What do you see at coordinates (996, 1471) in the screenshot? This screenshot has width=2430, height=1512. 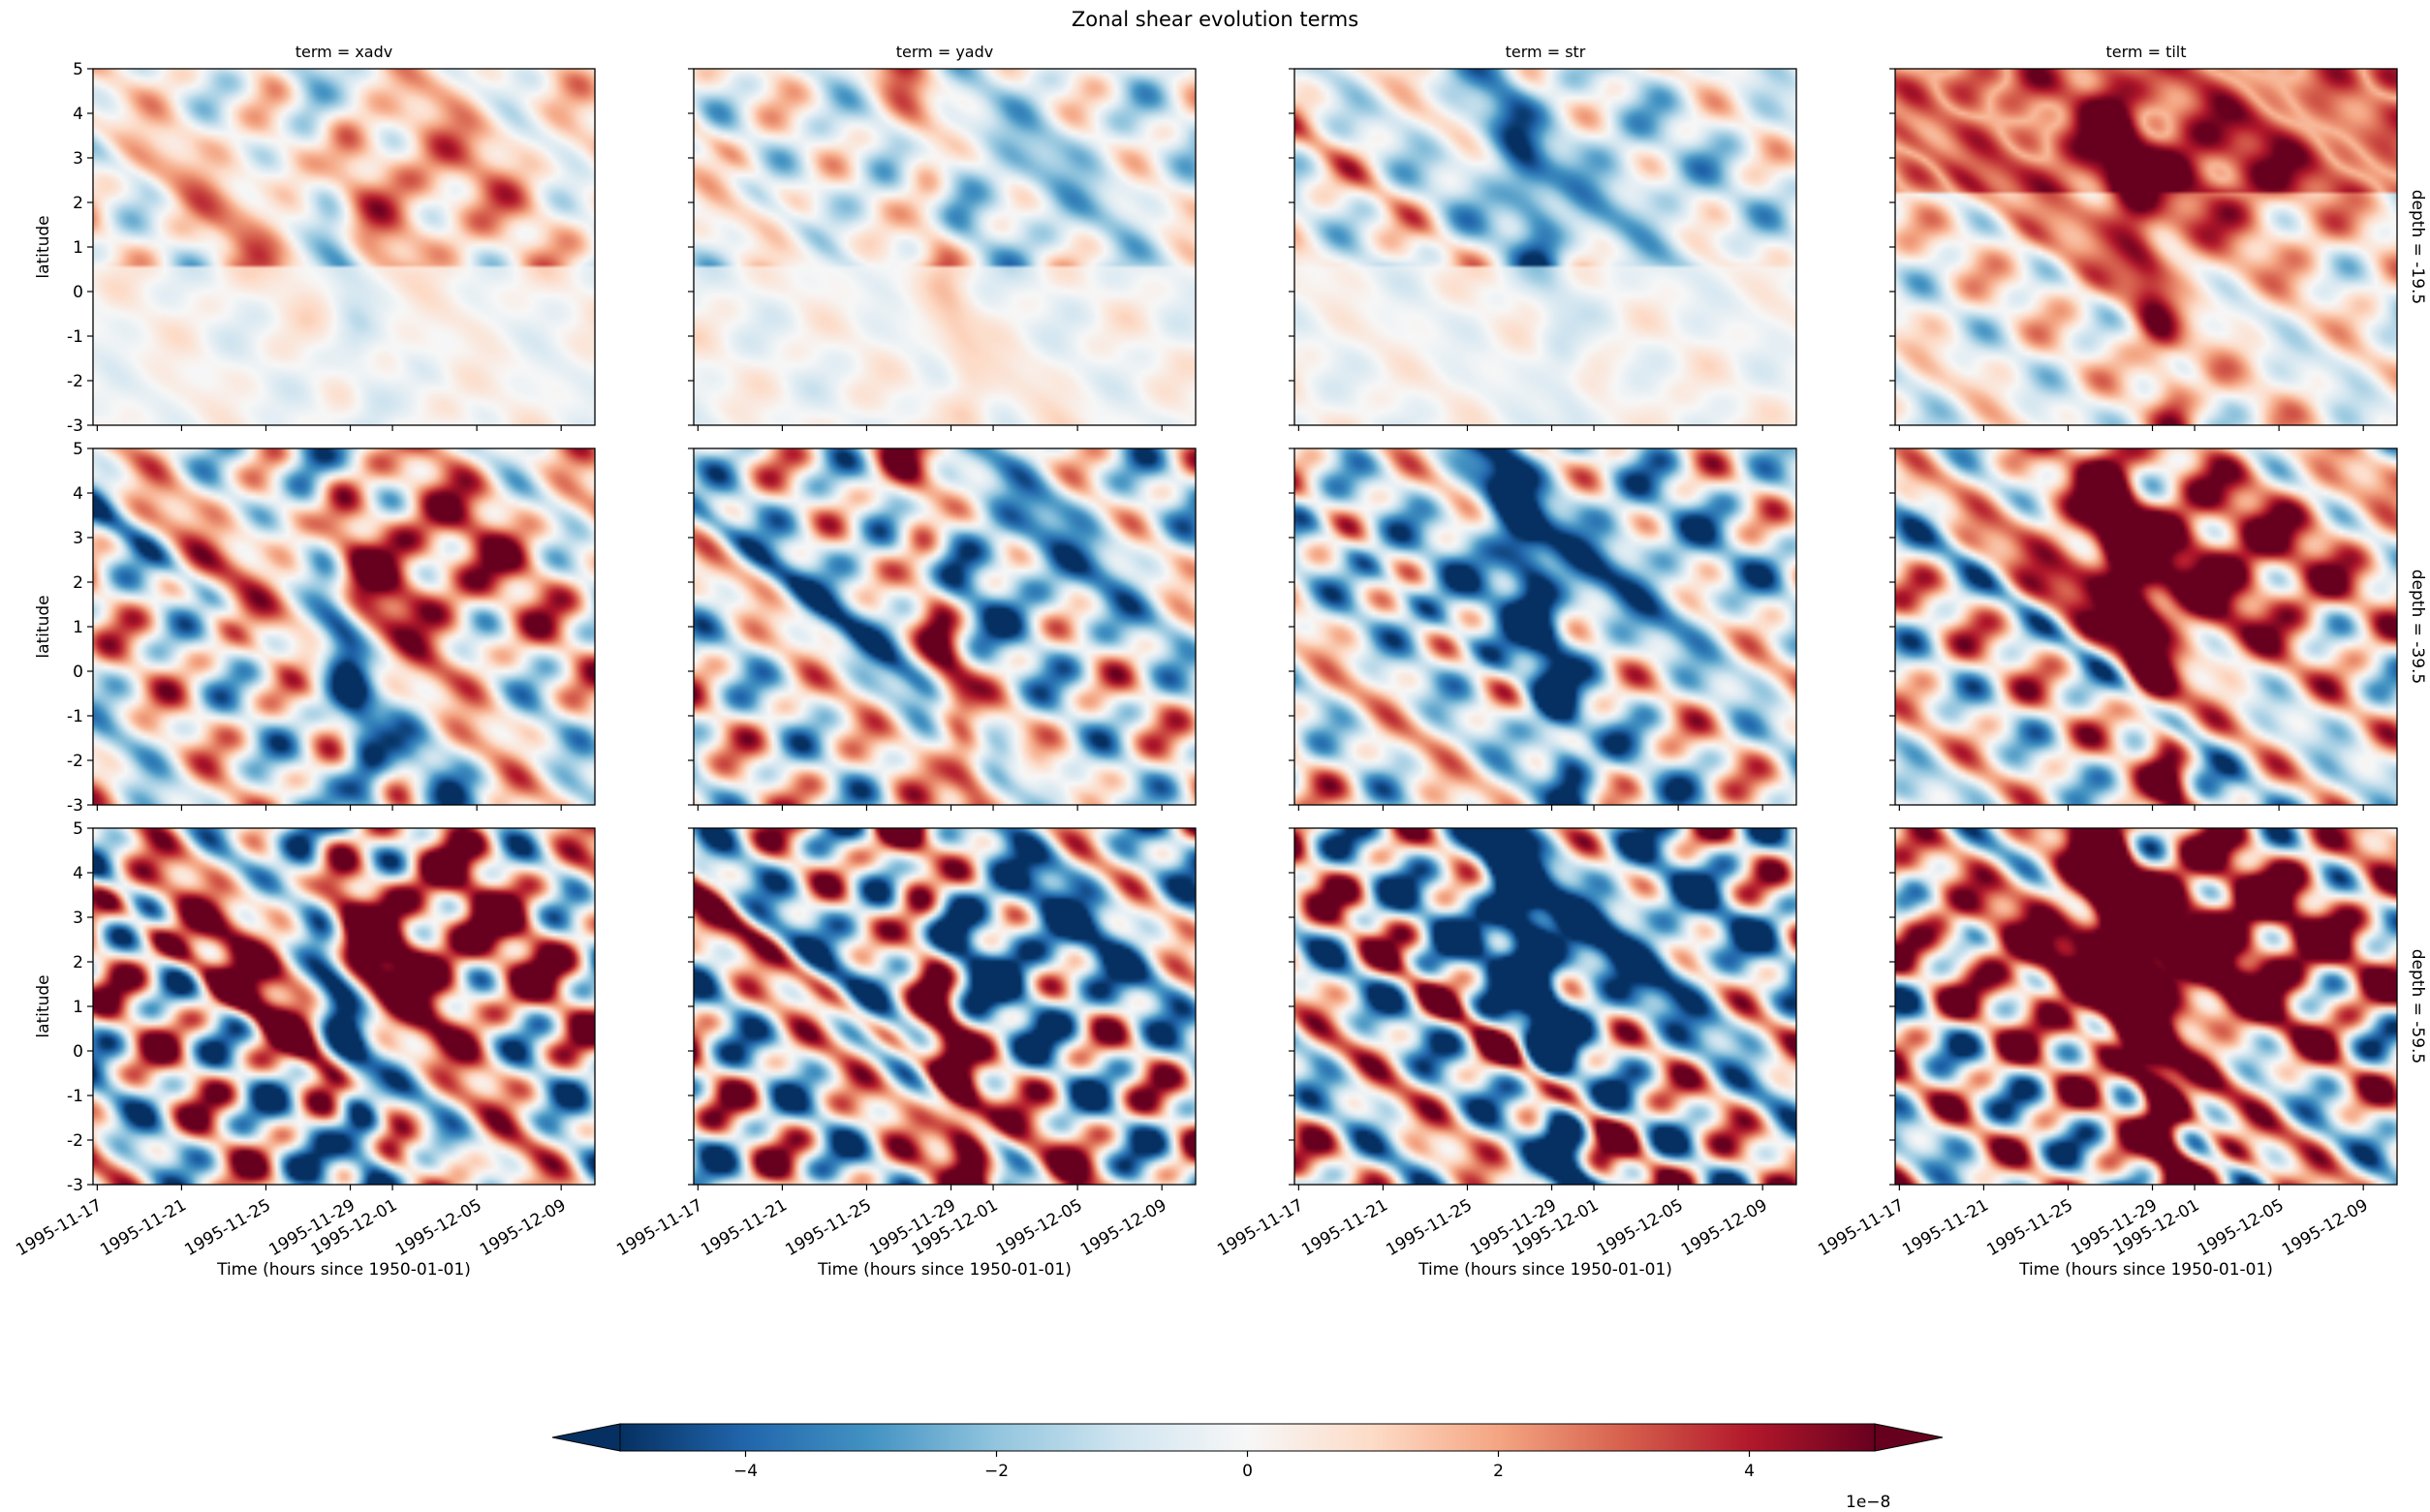 I see `colorbar-tick-label: −2` at bounding box center [996, 1471].